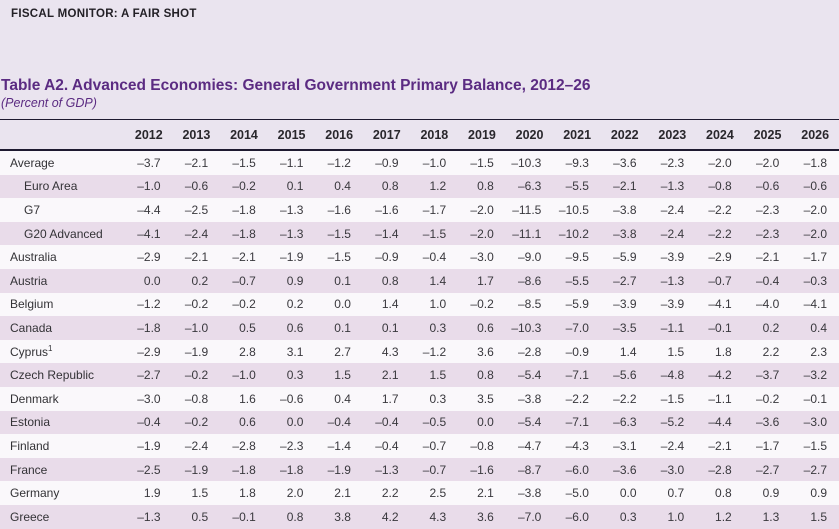 Image resolution: width=839 pixels, height=529 pixels. What do you see at coordinates (767, 422) in the screenshot?
I see `value-cell: –3.6` at bounding box center [767, 422].